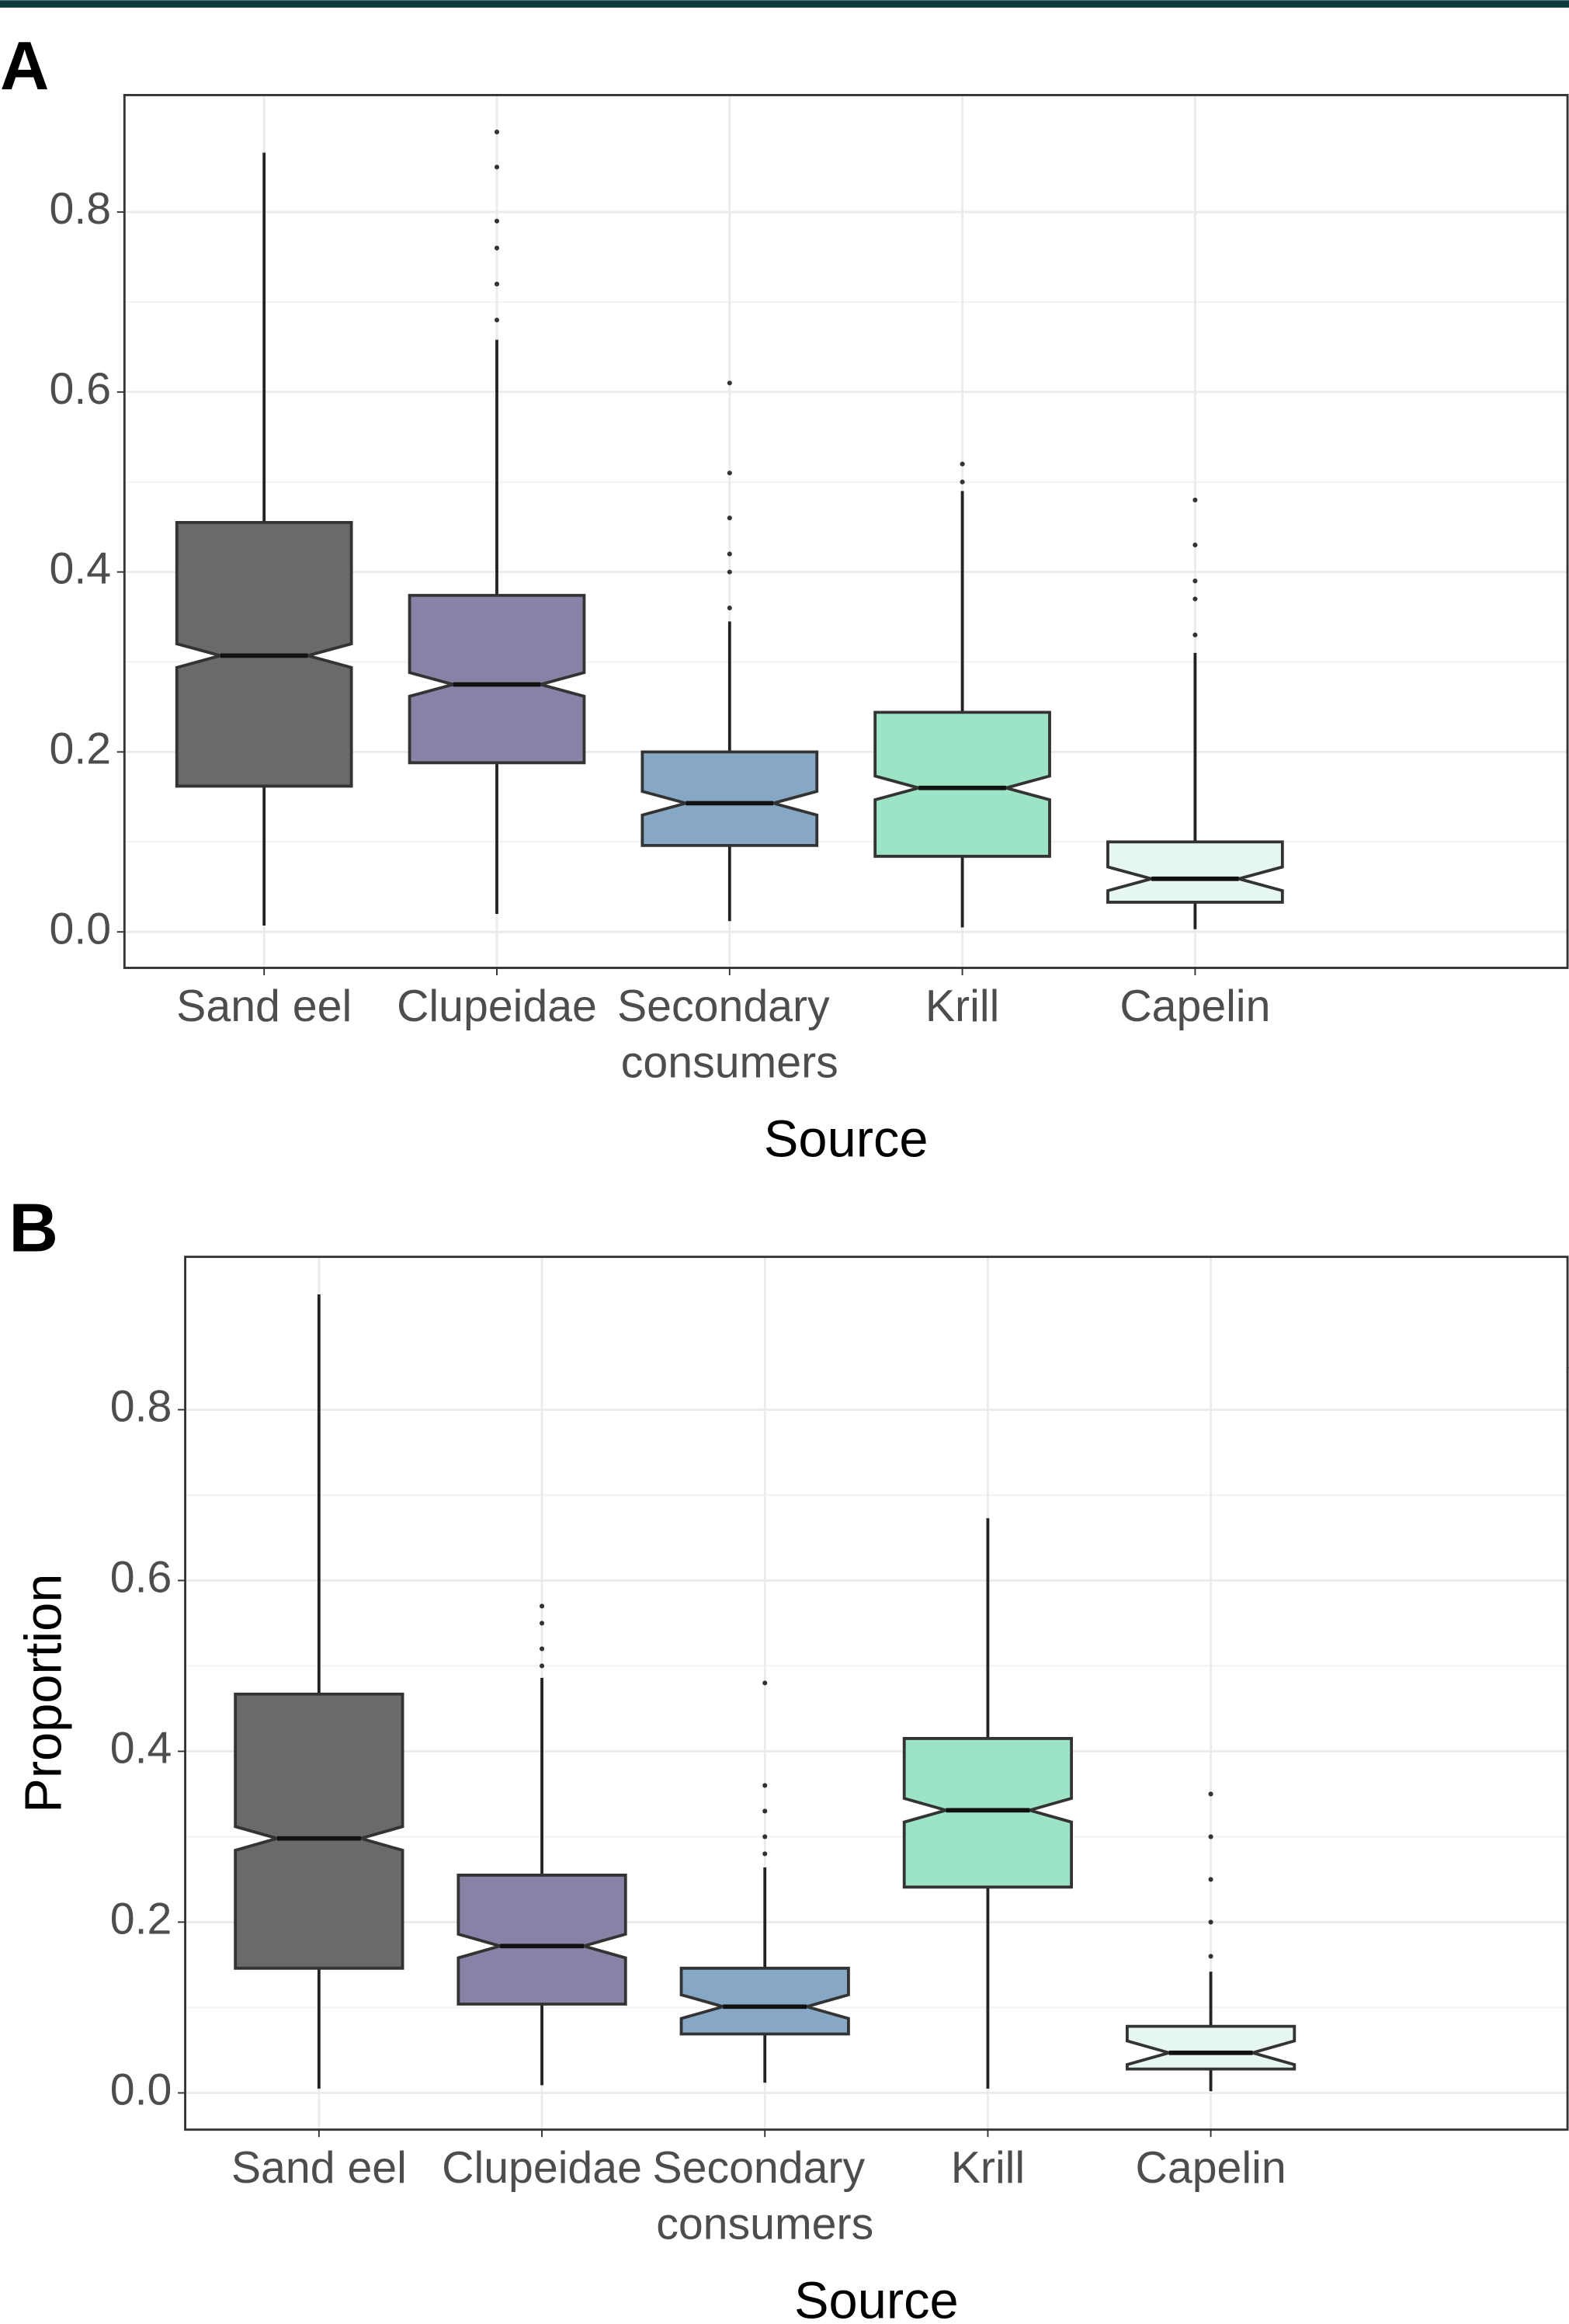 The width and height of the screenshot is (1569, 2324). Describe the element at coordinates (45, 1693) in the screenshot. I see `y-axis-title: Proportion` at that location.